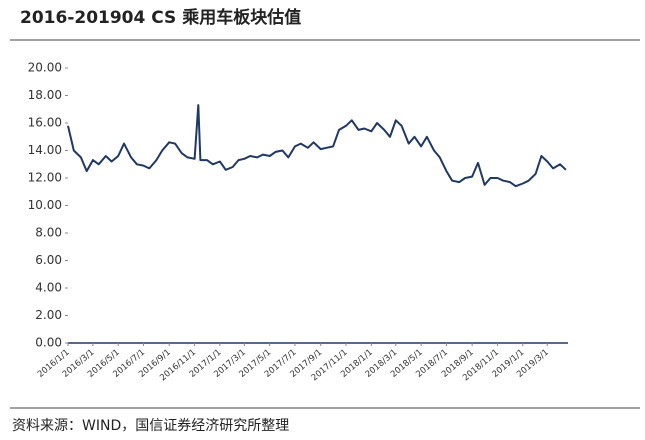 The width and height of the screenshot is (645, 440). I want to click on y-tick-label: 16.00, so click(45, 123).